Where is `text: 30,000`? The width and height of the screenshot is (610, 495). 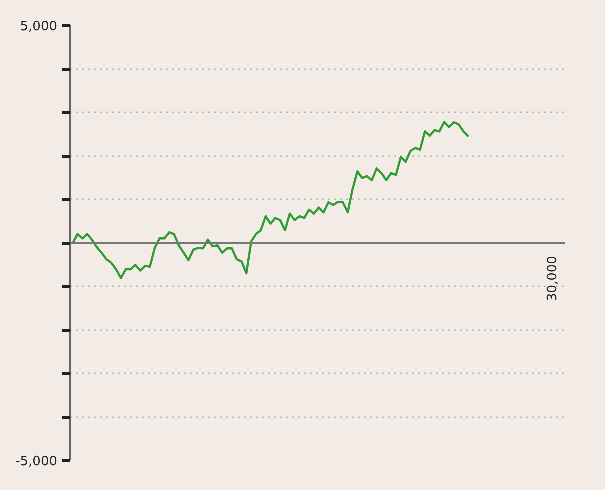
text: 30,000 is located at coordinates (553, 279).